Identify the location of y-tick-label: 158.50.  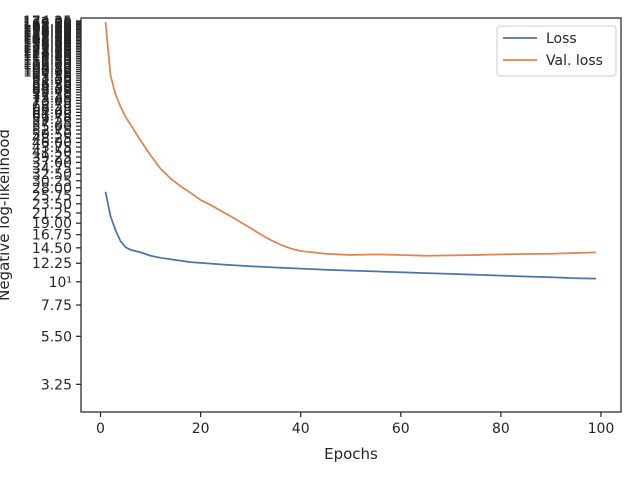
(47, 31).